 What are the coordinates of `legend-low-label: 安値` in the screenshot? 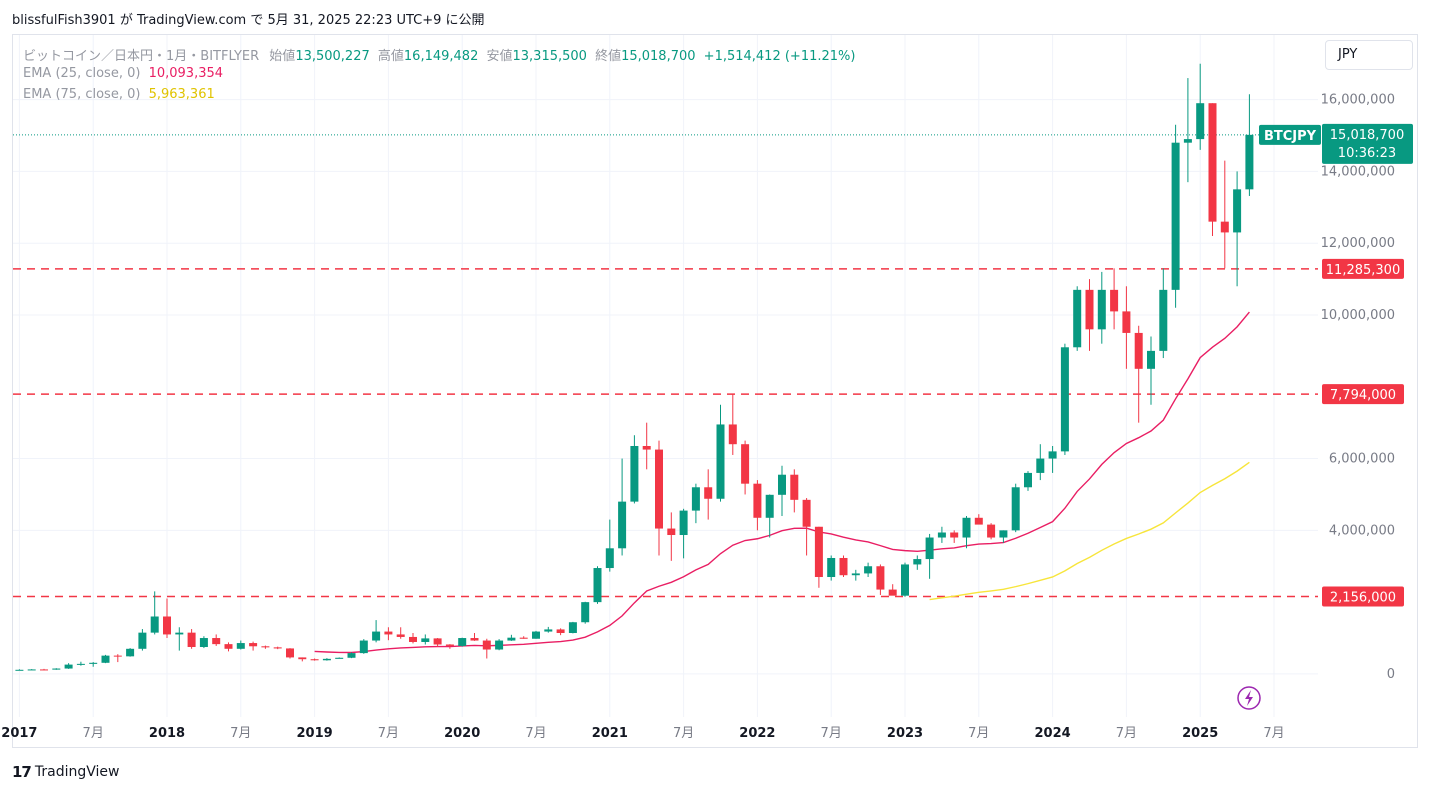 It's located at (499, 56).